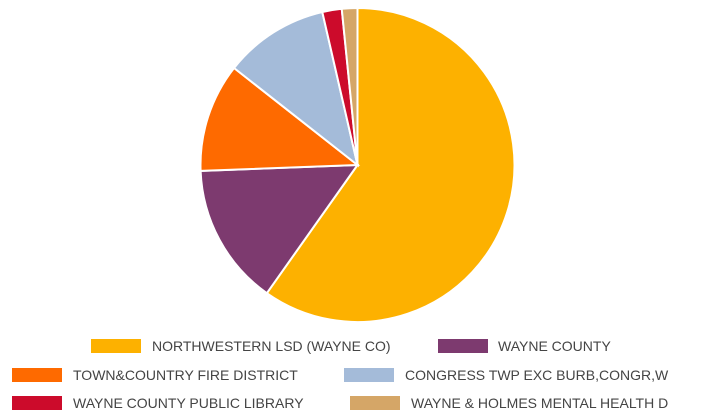 The image size is (705, 413). Describe the element at coordinates (185, 375) in the screenshot. I see `legend-label-2: TOWN&COUNTRY FIRE DISTRICT` at that location.